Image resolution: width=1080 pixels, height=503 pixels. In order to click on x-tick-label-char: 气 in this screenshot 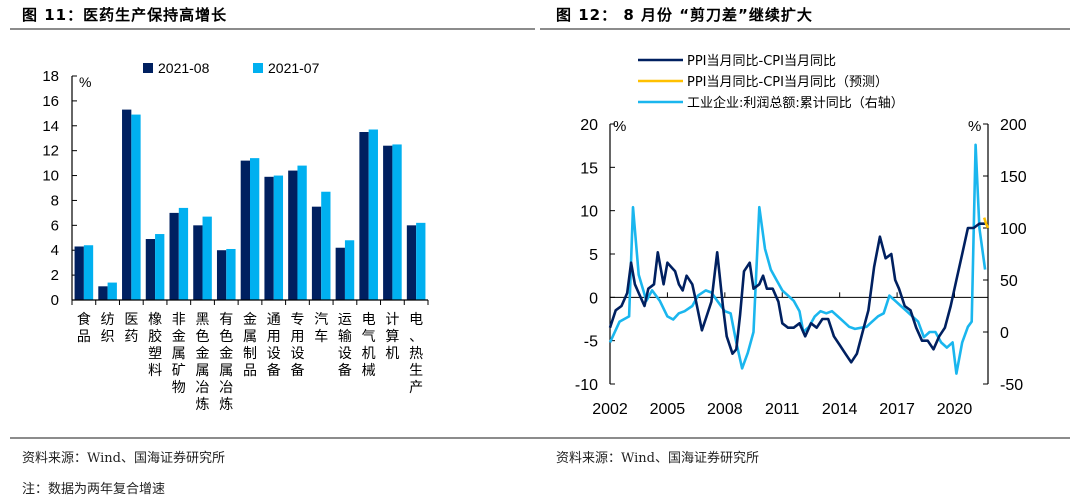, I will do `click(369, 337)`.